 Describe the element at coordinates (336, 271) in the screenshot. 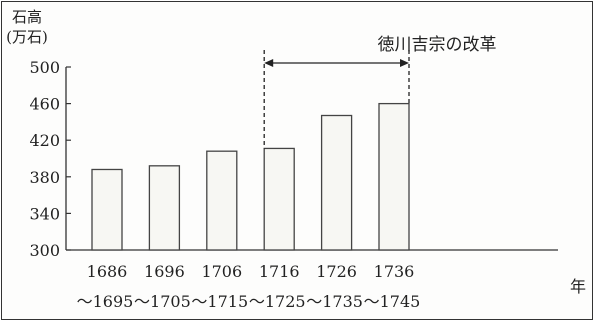

I see `x-tick-label-start: 1726` at that location.